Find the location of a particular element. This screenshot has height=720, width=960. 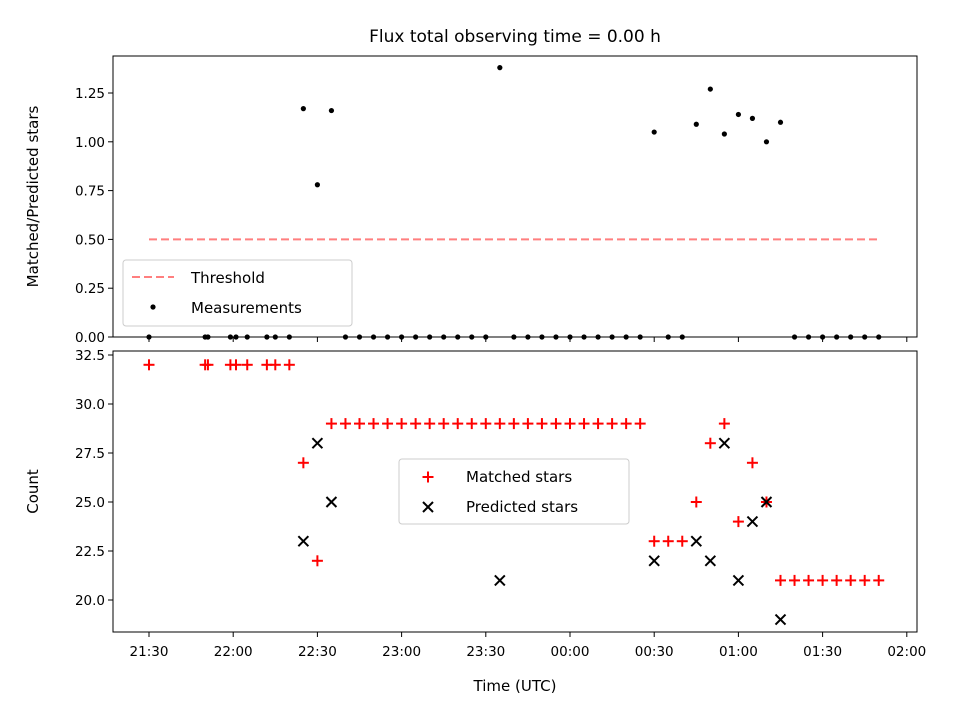

y-tick-label: 20.0 is located at coordinates (90, 601).